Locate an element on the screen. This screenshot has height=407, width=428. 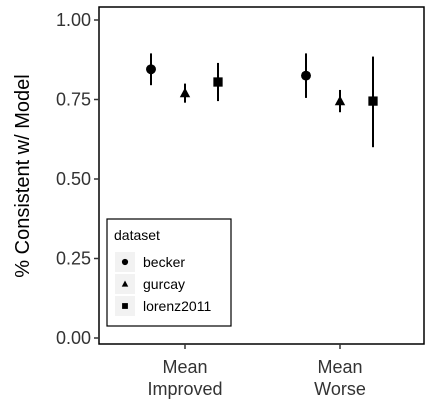
legend-item-becker: becker is located at coordinates (150, 262).